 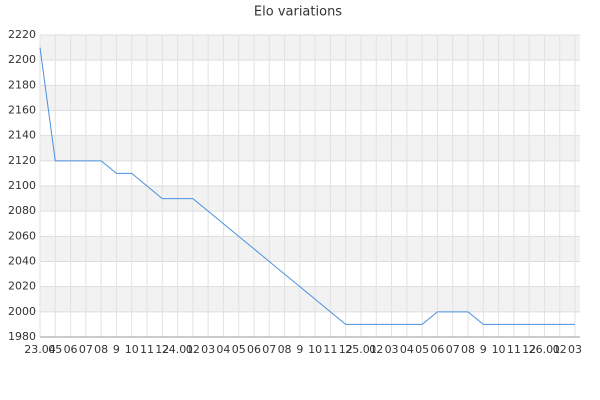 I want to click on x-tick-label: 24.01, so click(x=178, y=349).